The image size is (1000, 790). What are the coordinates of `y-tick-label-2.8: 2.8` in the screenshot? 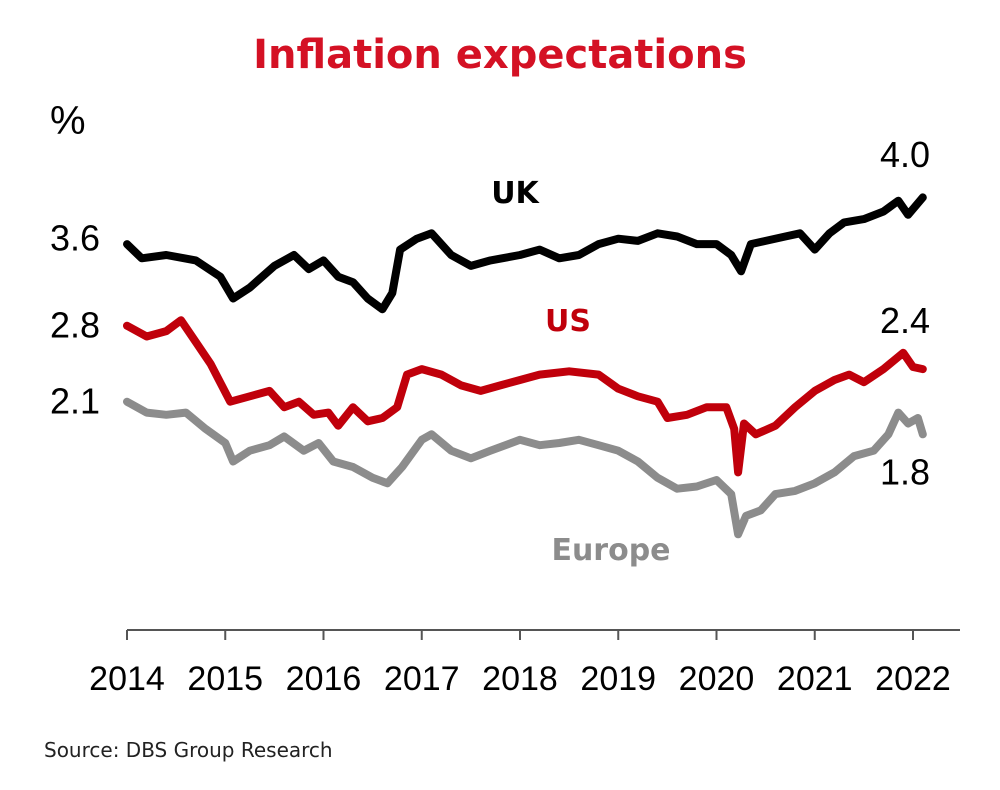 It's located at (75, 325).